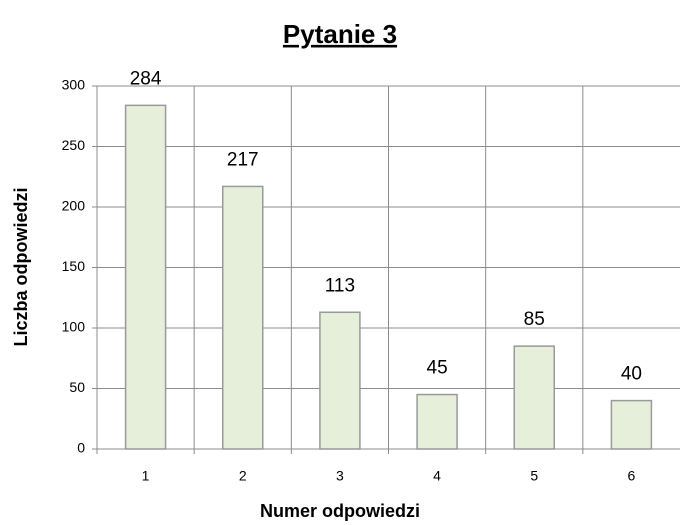 Image resolution: width=681 pixels, height=525 pixels. I want to click on x-tick-label: 1, so click(146, 476).